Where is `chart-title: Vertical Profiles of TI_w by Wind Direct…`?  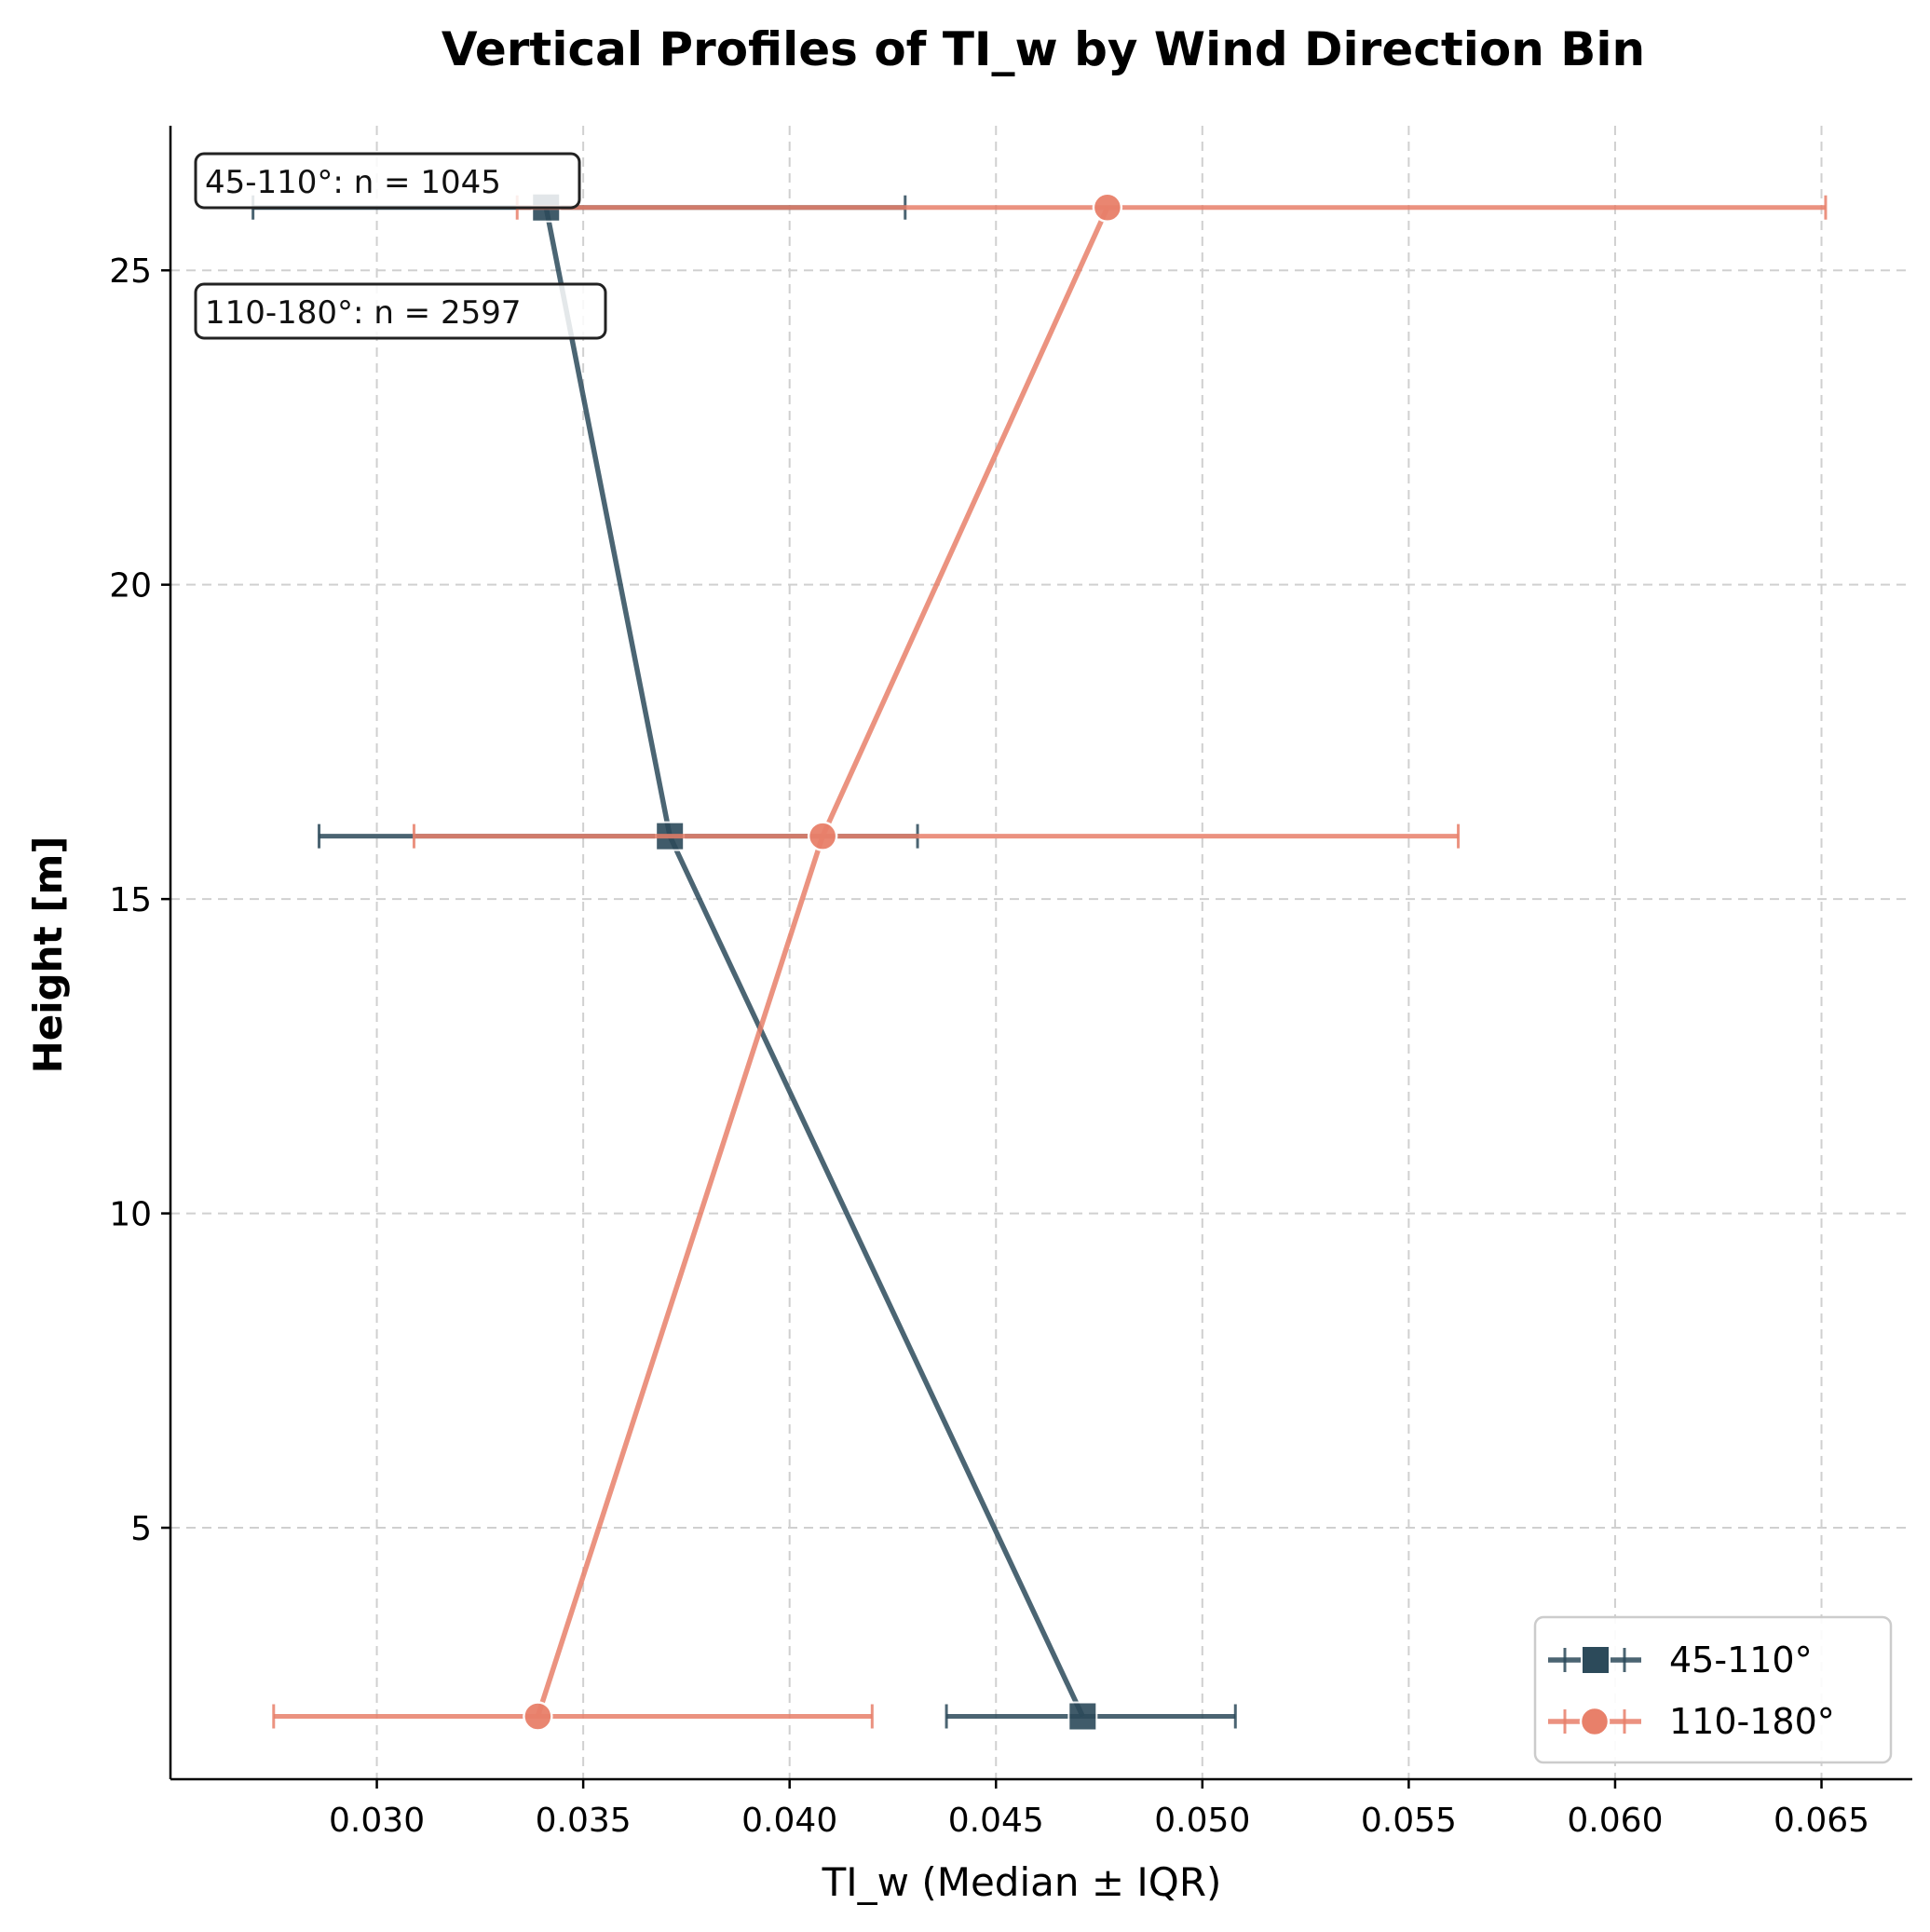 chart-title: Vertical Profiles of TI_w by Wind Direct… is located at coordinates (1044, 49).